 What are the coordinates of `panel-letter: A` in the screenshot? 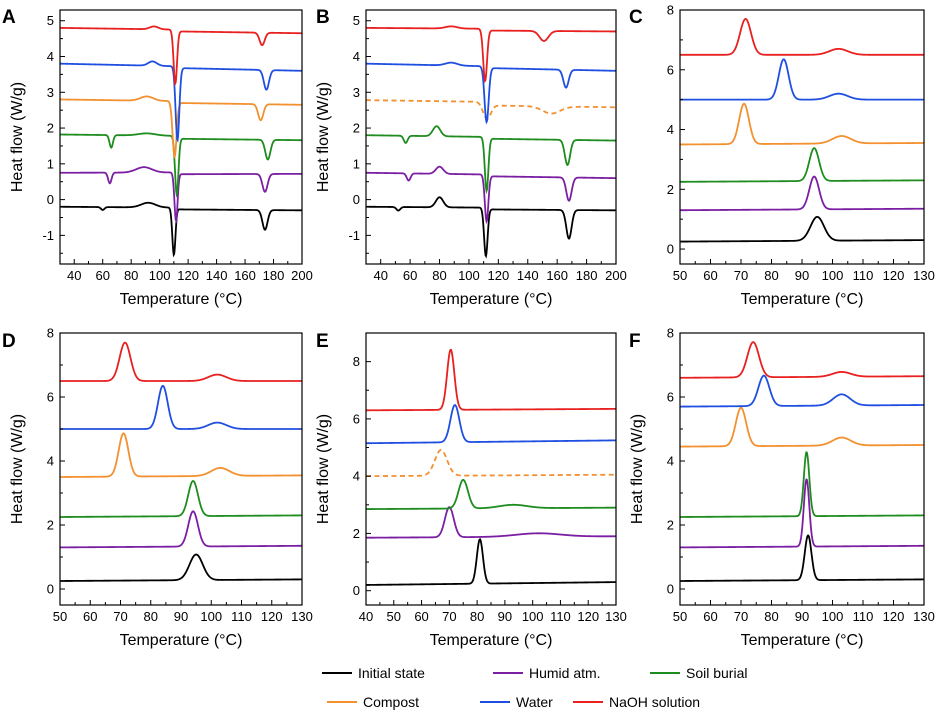 It's located at (9, 17).